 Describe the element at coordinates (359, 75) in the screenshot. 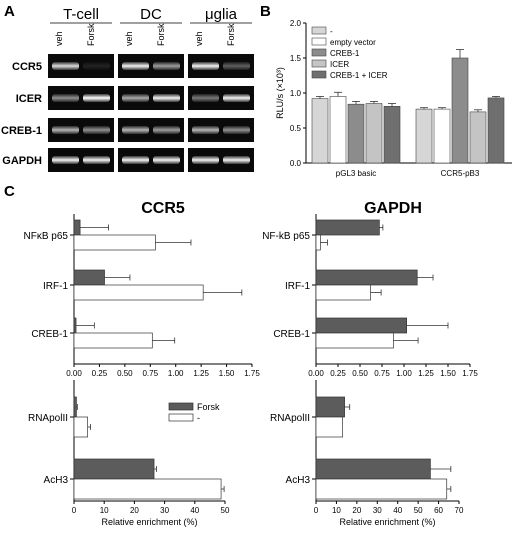

I see `b-legend-label: CREB-1 + ICER` at that location.